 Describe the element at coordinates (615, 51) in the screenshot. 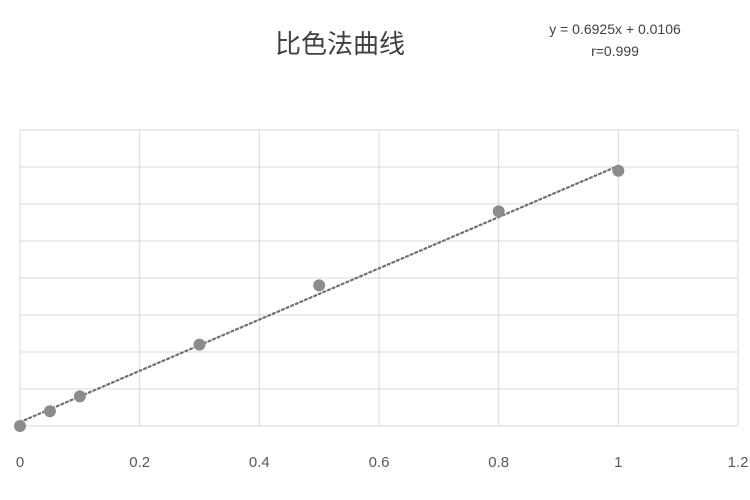

I see `correlation-coefficient: r=0.999` at that location.